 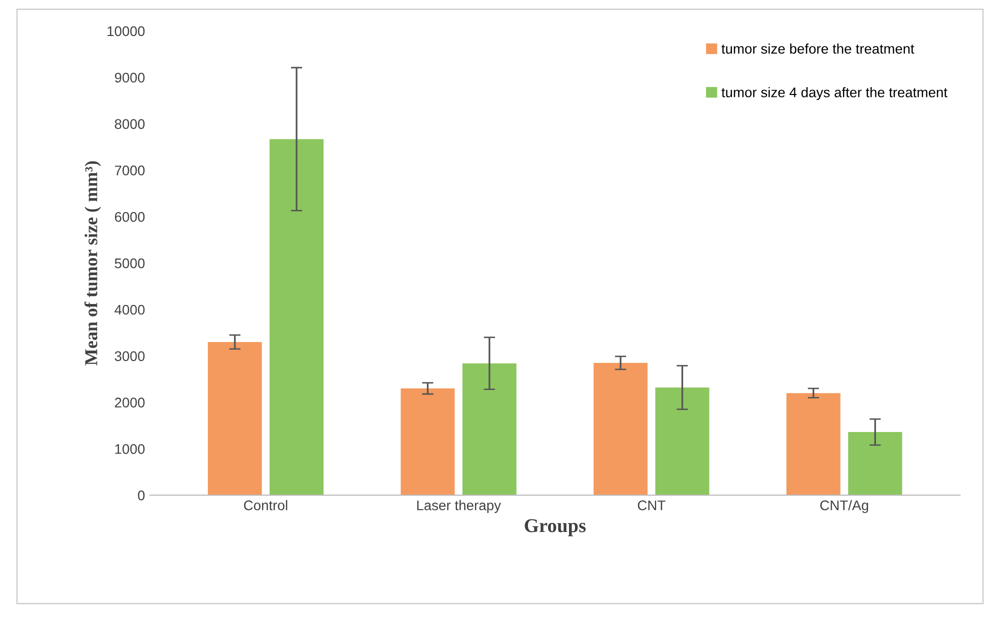 I want to click on y-tick-label: 7000, so click(x=129, y=171).